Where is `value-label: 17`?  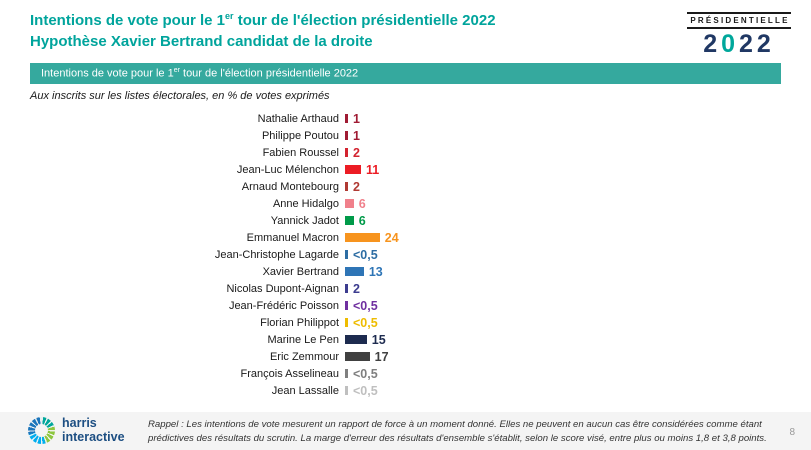 value-label: 17 is located at coordinates (381, 356).